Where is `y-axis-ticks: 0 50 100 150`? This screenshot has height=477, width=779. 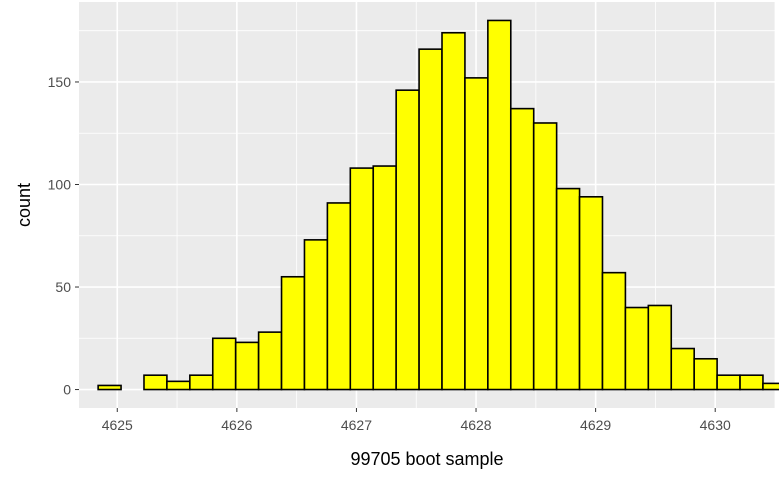
y-axis-ticks: 0 50 100 150 is located at coordinates (63, 236).